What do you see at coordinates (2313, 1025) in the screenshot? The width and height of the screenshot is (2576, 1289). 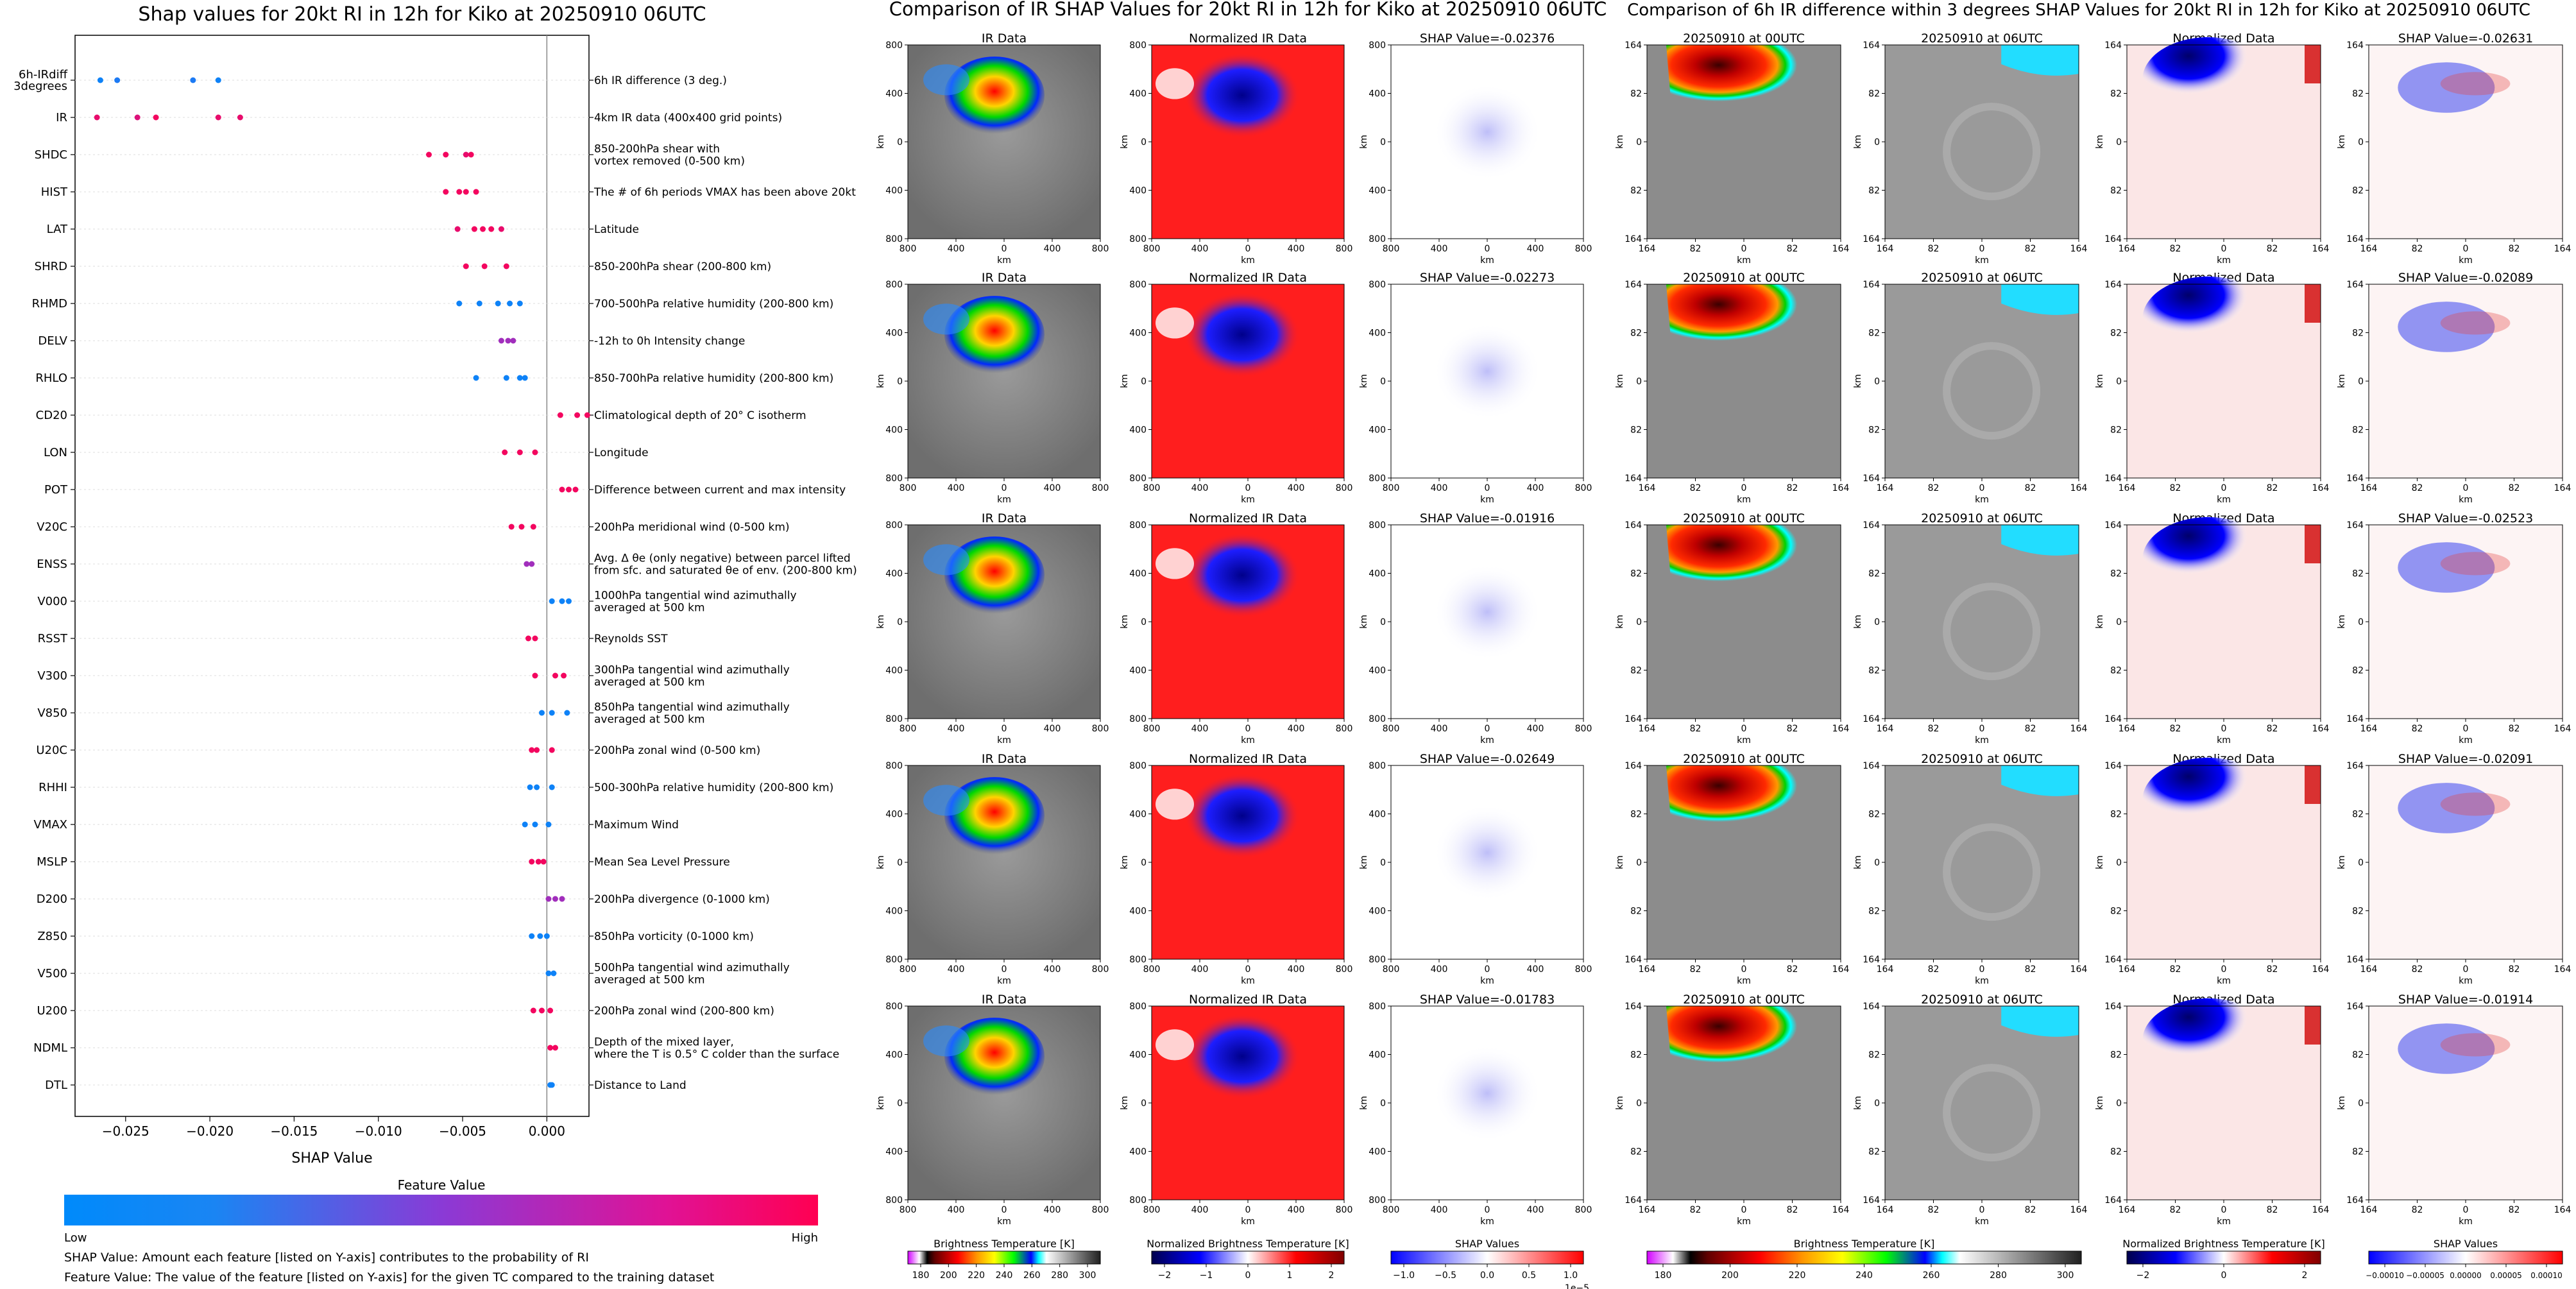 I see `diff-normalized-warm-edge` at bounding box center [2313, 1025].